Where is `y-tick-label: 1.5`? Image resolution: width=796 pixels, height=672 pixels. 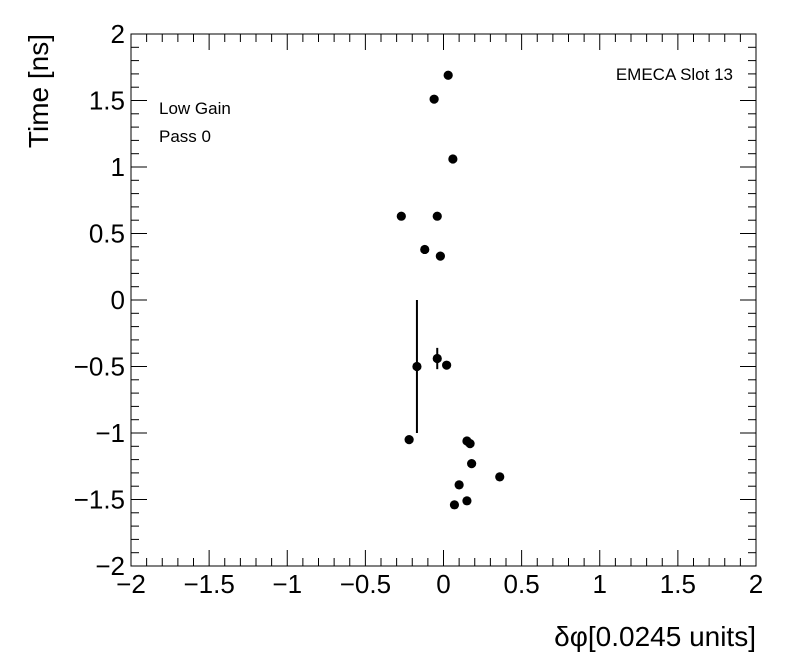 y-tick-label: 1.5 is located at coordinates (107, 101).